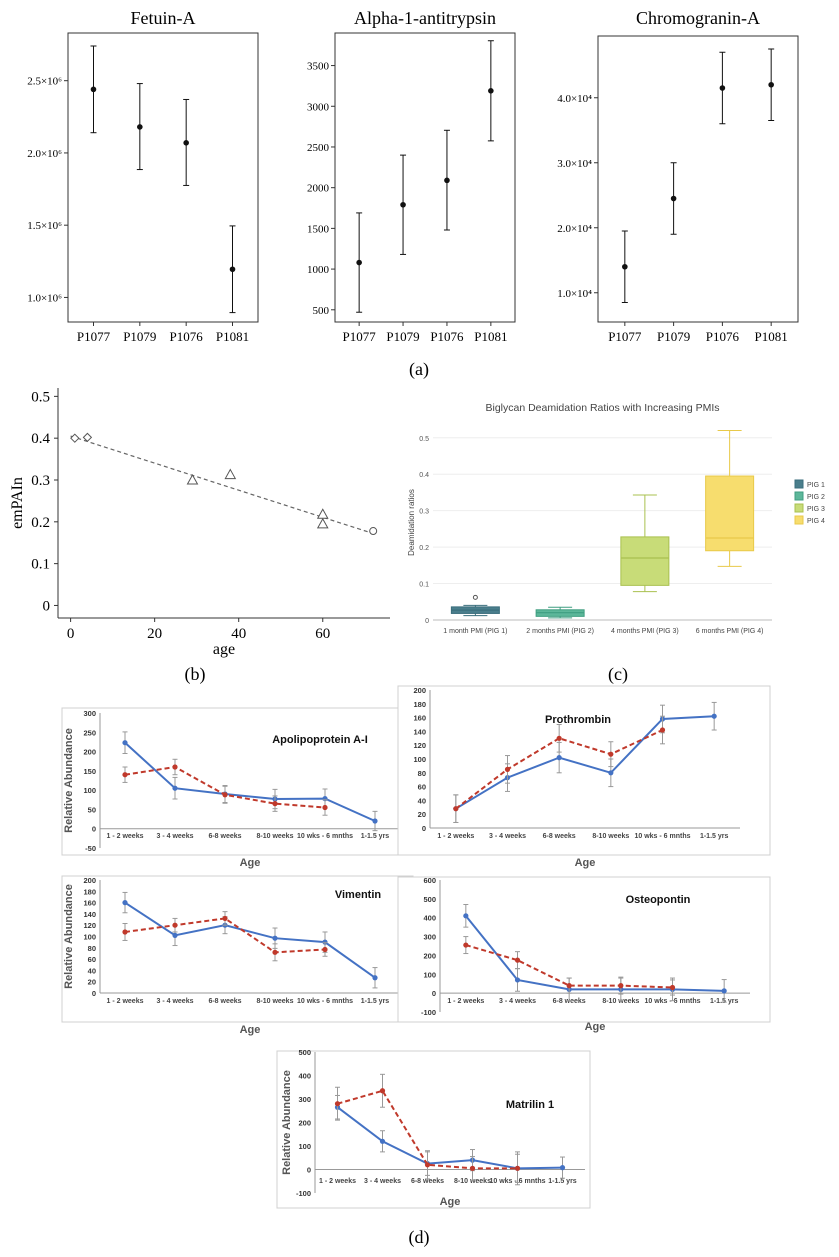 This screenshot has width=839, height=1257. I want to click on x-tick-label: P1079, so click(139, 336).